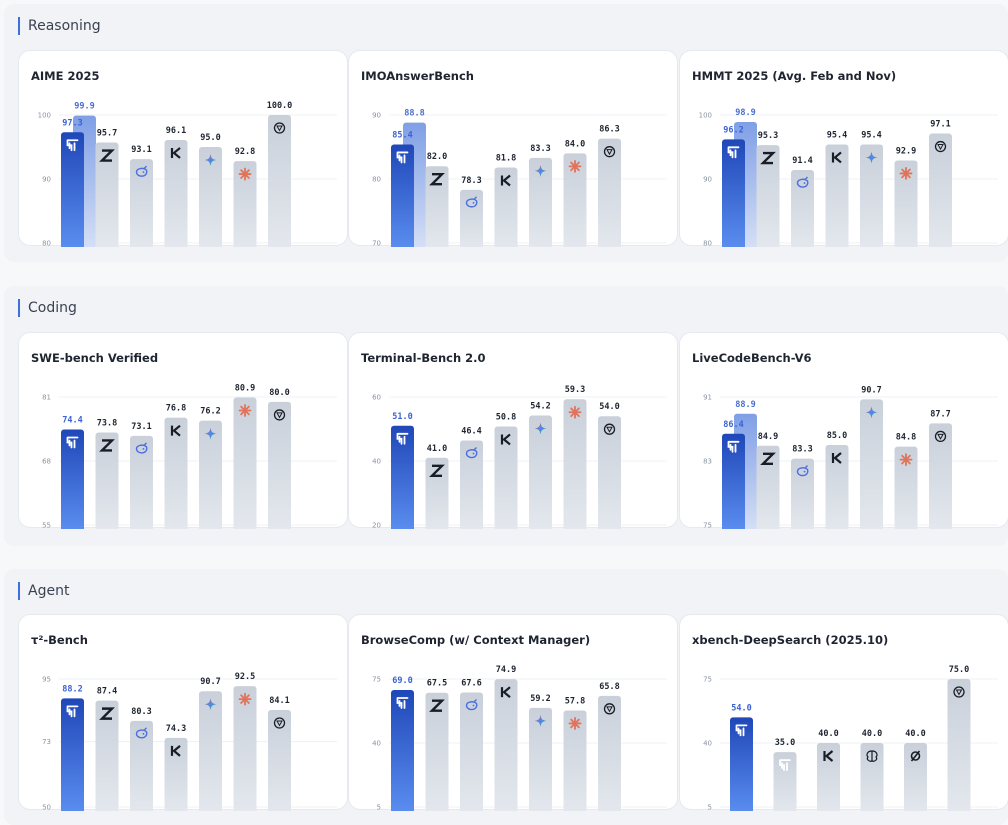  I want to click on bar-group: 95.7, so click(107, 188).